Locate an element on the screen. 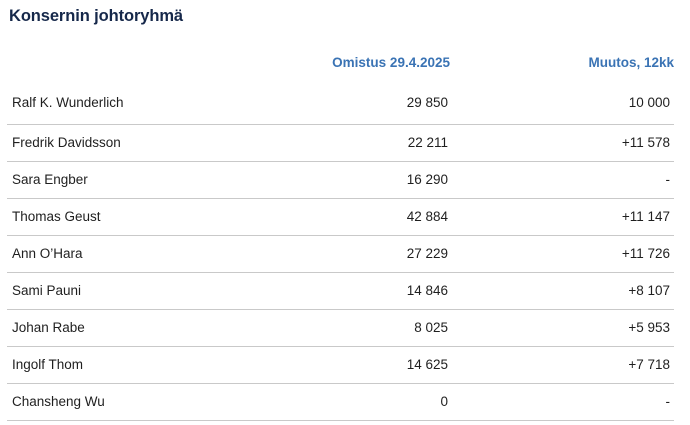  ownership-value: 42 884 is located at coordinates (352, 217).